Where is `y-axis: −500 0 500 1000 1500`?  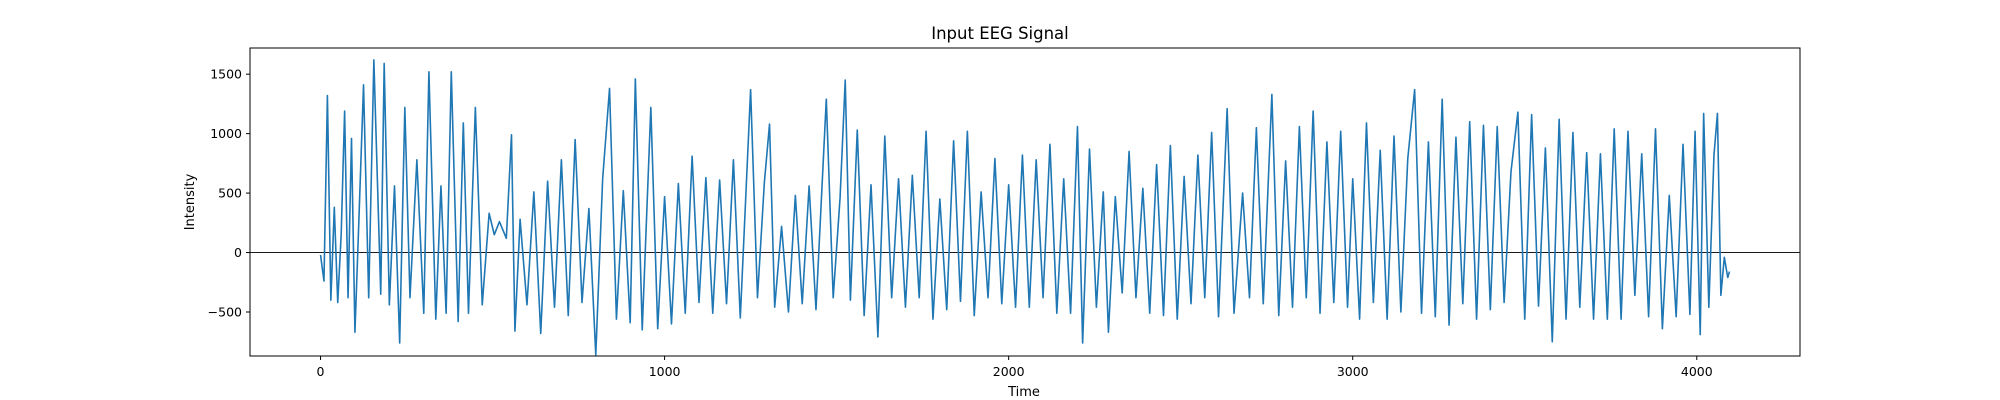
y-axis: −500 0 500 1000 1500 is located at coordinates (229, 193).